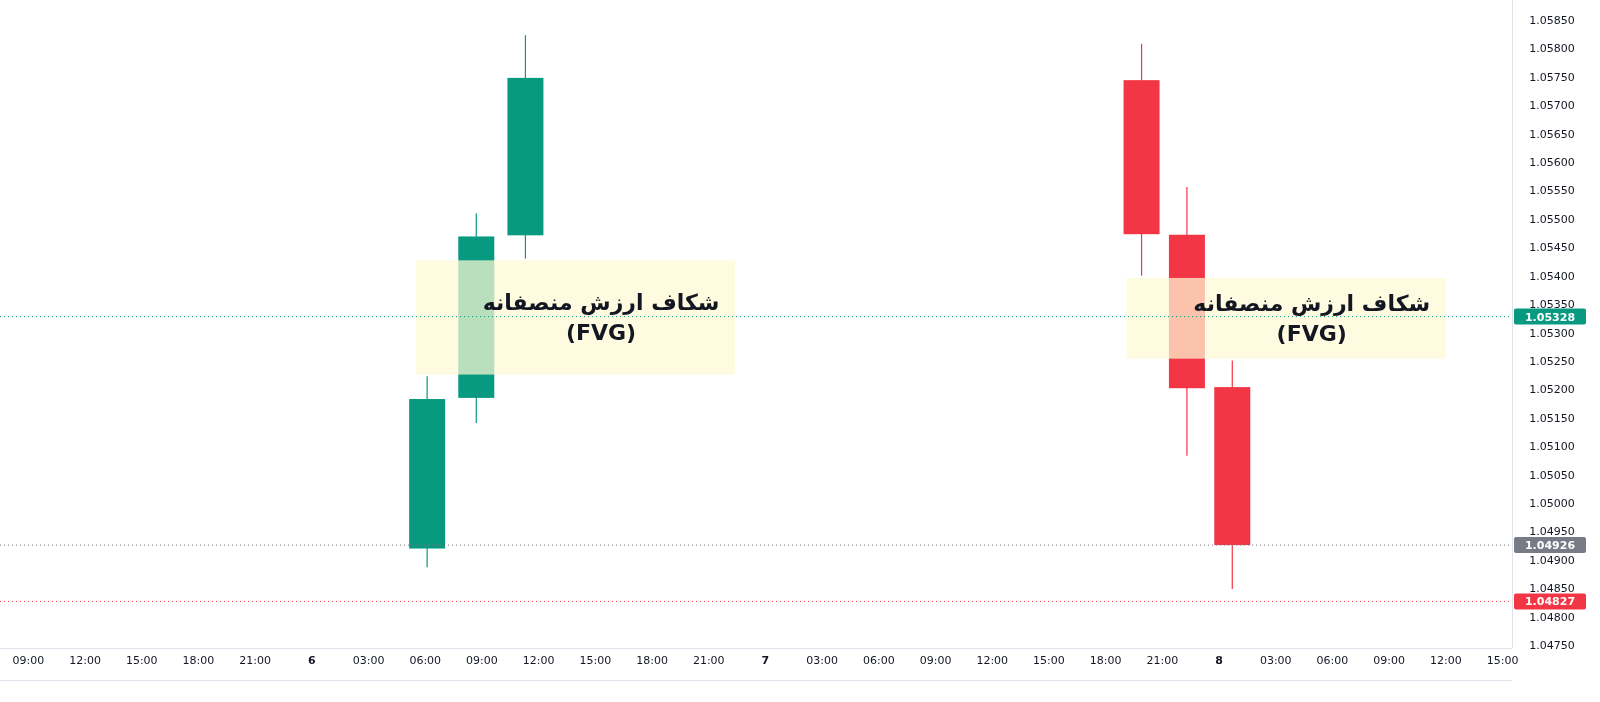  I want to click on y-tick-label: 1.04800, so click(1552, 617).